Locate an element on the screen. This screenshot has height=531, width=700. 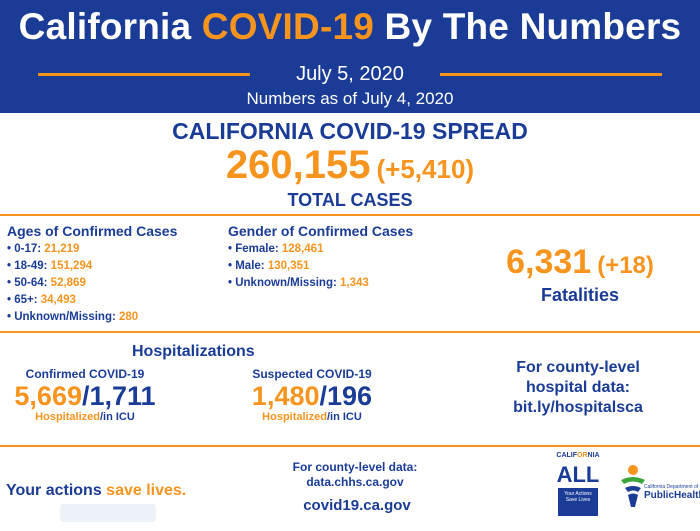
age-value: 151,294 is located at coordinates (71, 266).